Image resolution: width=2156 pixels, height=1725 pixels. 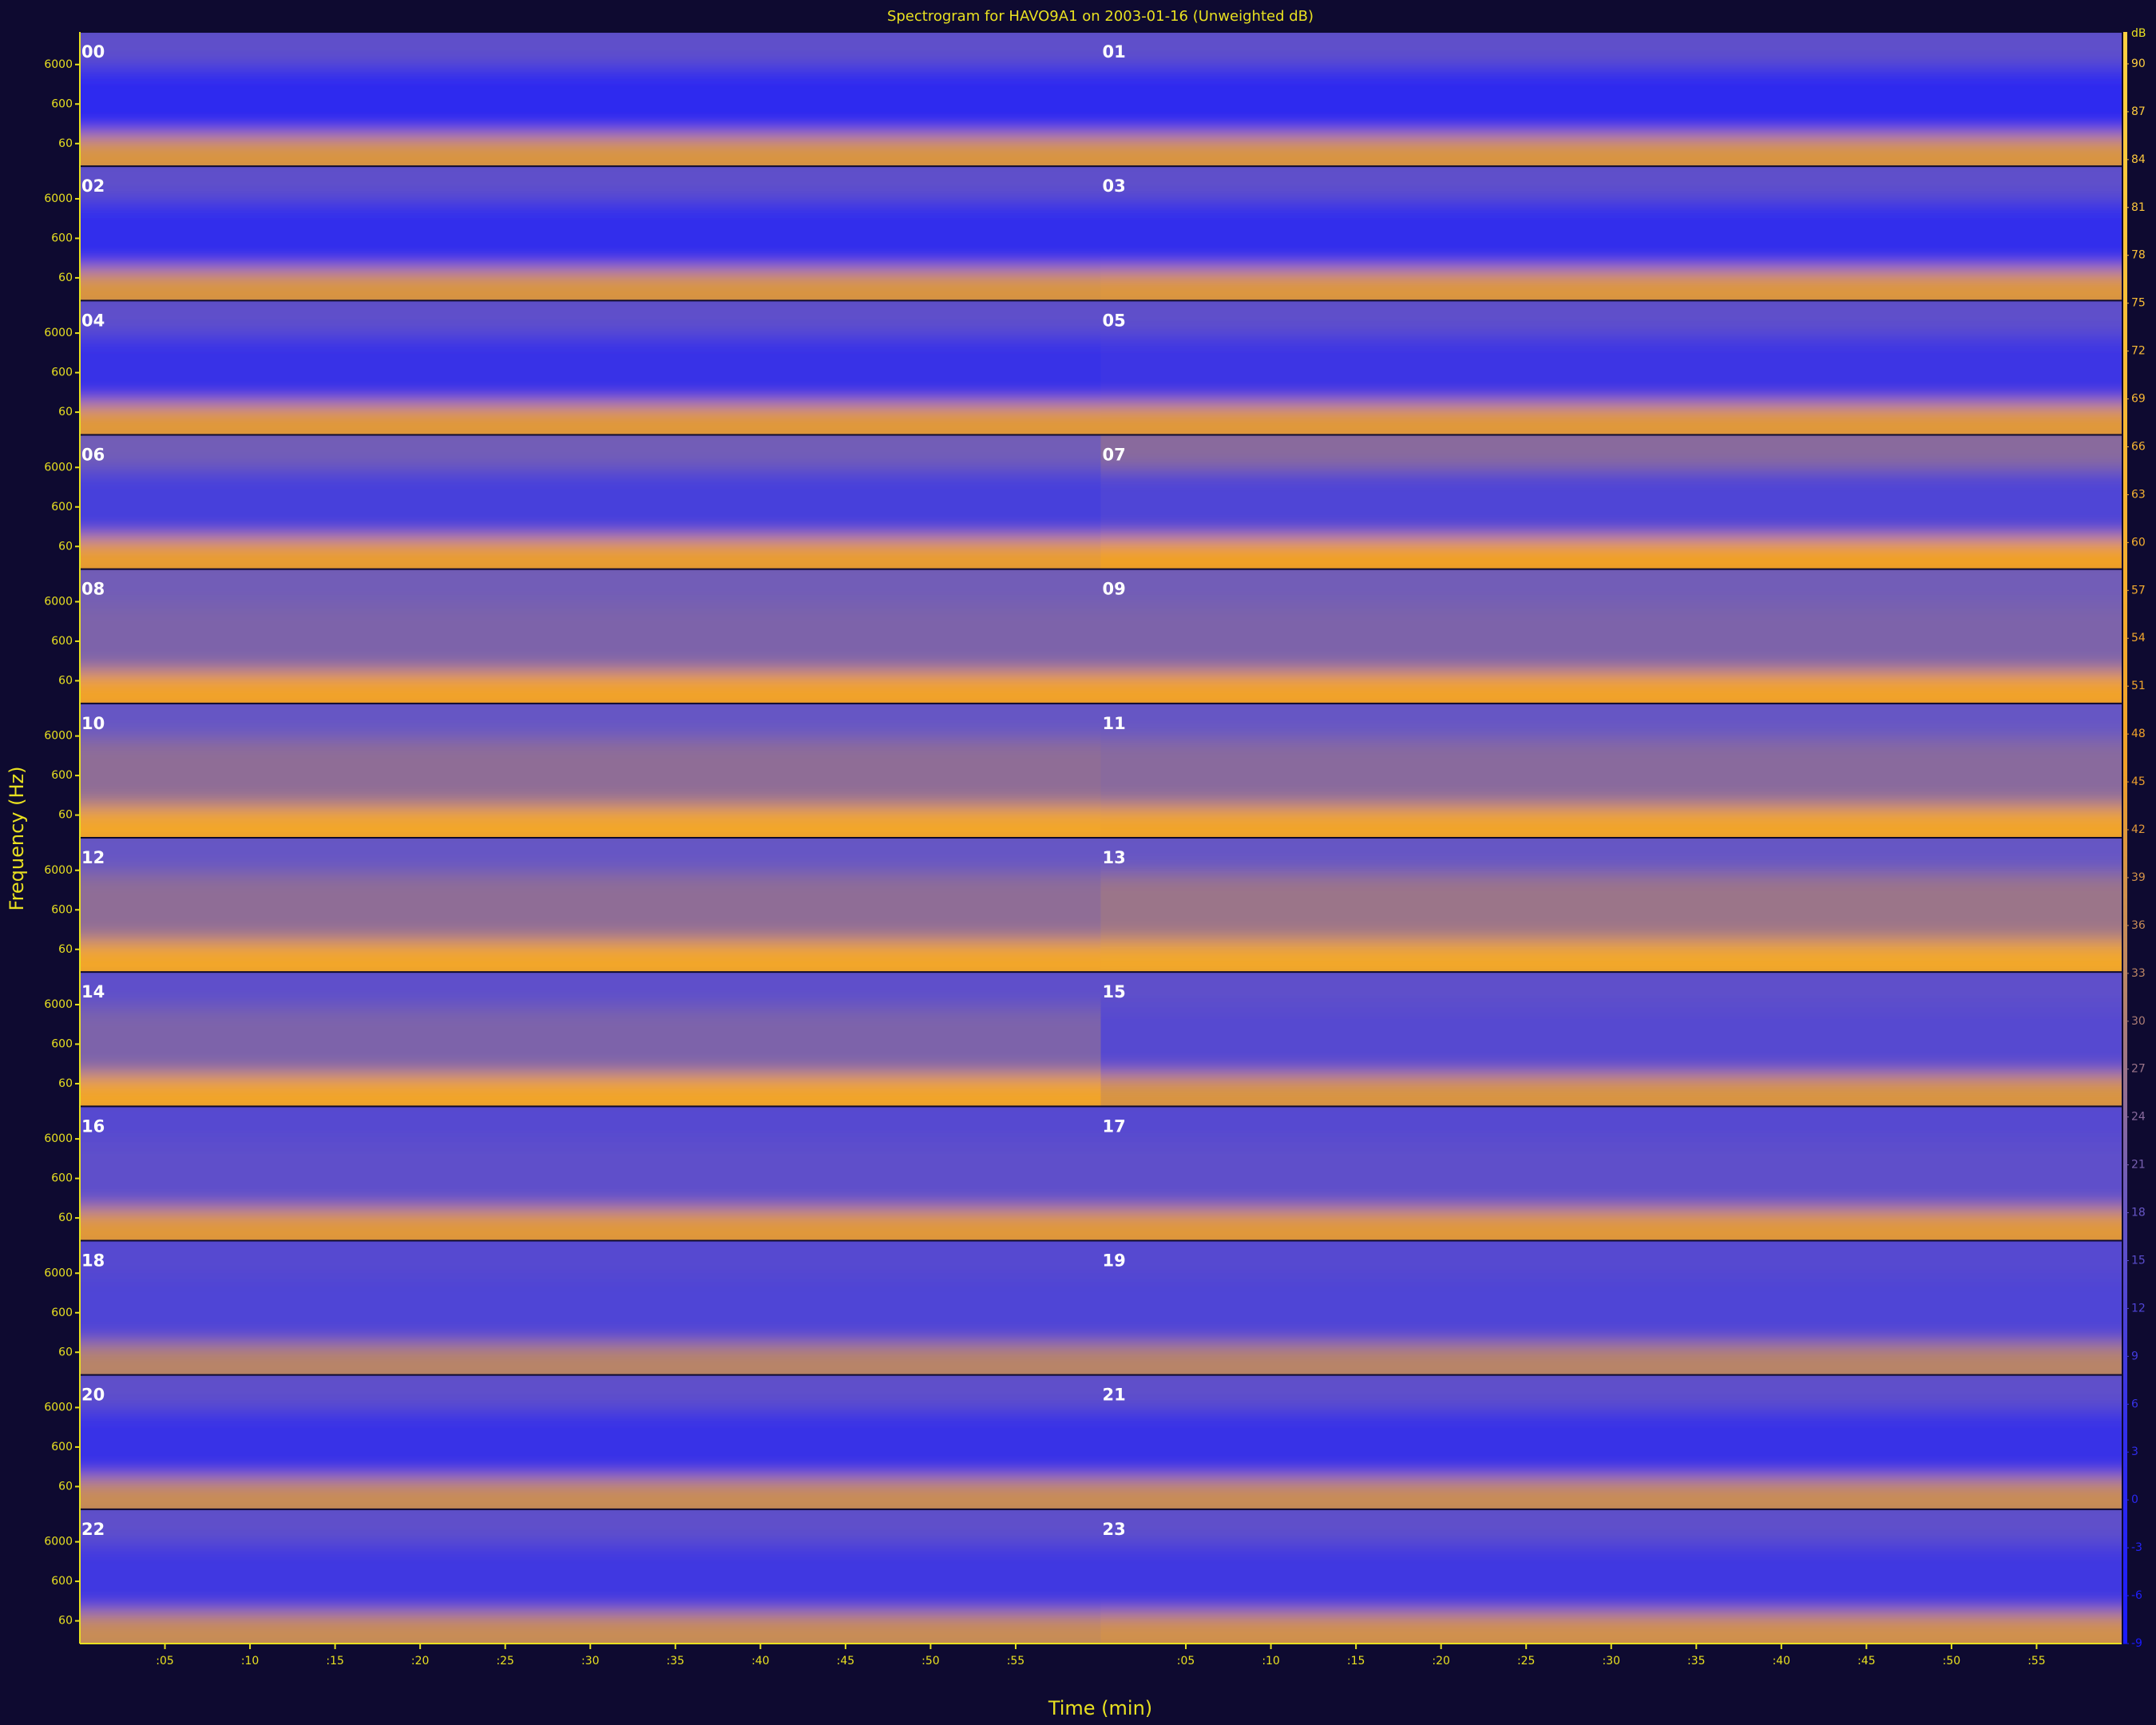 What do you see at coordinates (2138, 591) in the screenshot?
I see `colorbar-tick-label: 57` at bounding box center [2138, 591].